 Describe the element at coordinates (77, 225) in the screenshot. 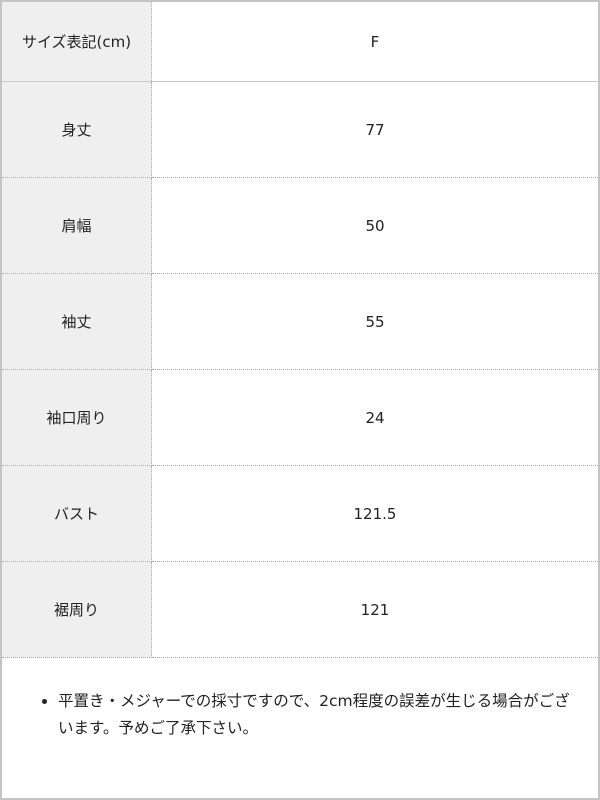

I see `row-label: 肩幅` at that location.